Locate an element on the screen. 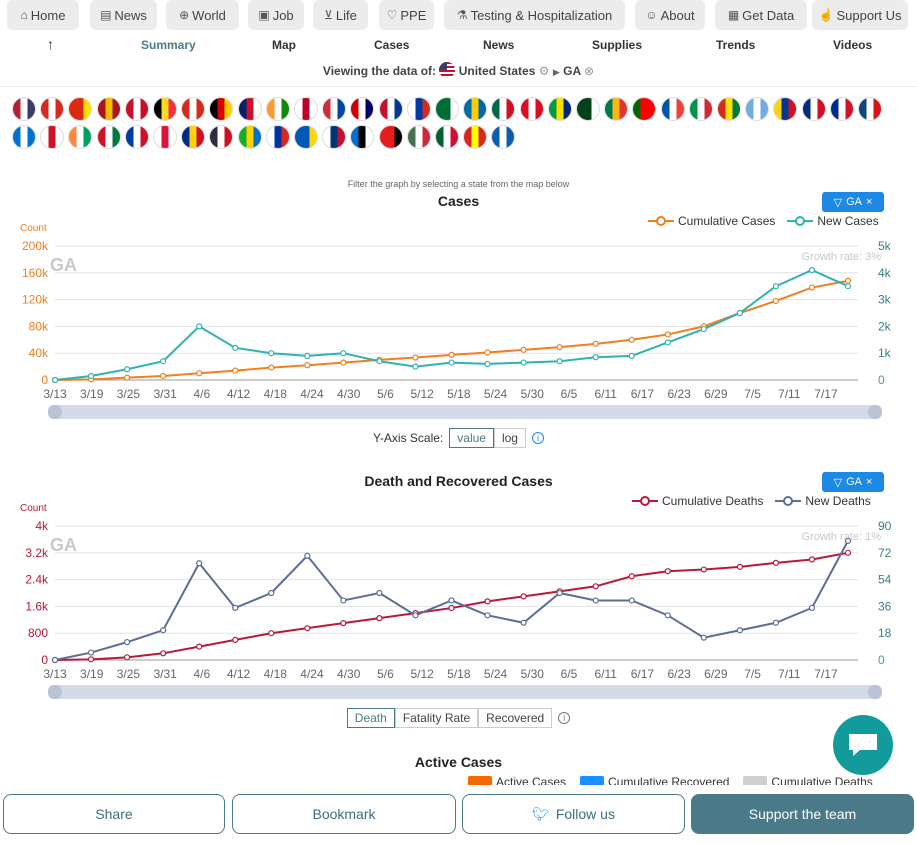  chat-button is located at coordinates (863, 745).